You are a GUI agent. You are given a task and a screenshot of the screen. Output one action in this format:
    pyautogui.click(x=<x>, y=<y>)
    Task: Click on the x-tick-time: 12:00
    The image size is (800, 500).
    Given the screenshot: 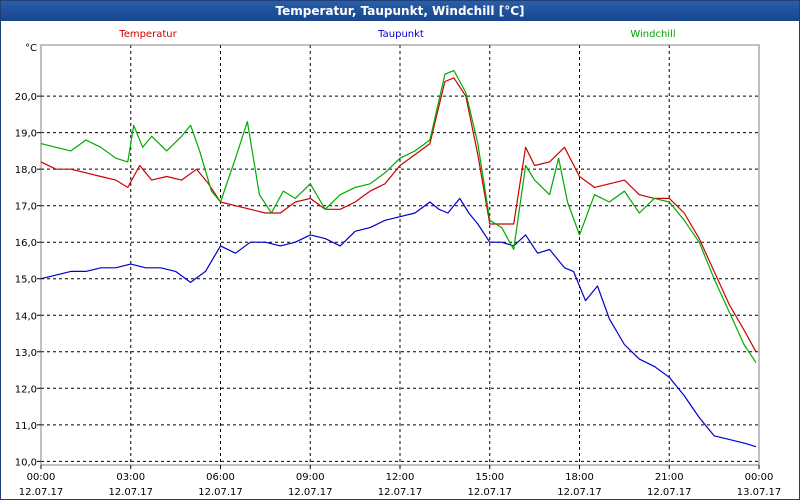 What is the action you would take?
    pyautogui.click(x=400, y=477)
    